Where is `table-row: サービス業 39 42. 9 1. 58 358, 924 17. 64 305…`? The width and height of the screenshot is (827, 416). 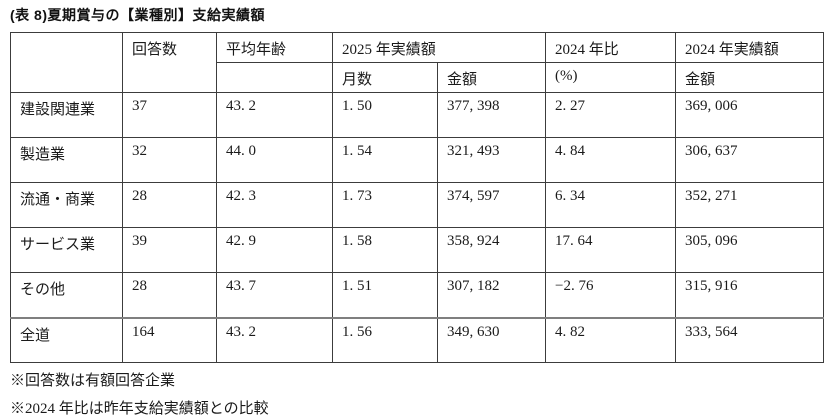 table-row: サービス業 39 42. 9 1. 58 358, 924 17. 64 305… is located at coordinates (417, 250).